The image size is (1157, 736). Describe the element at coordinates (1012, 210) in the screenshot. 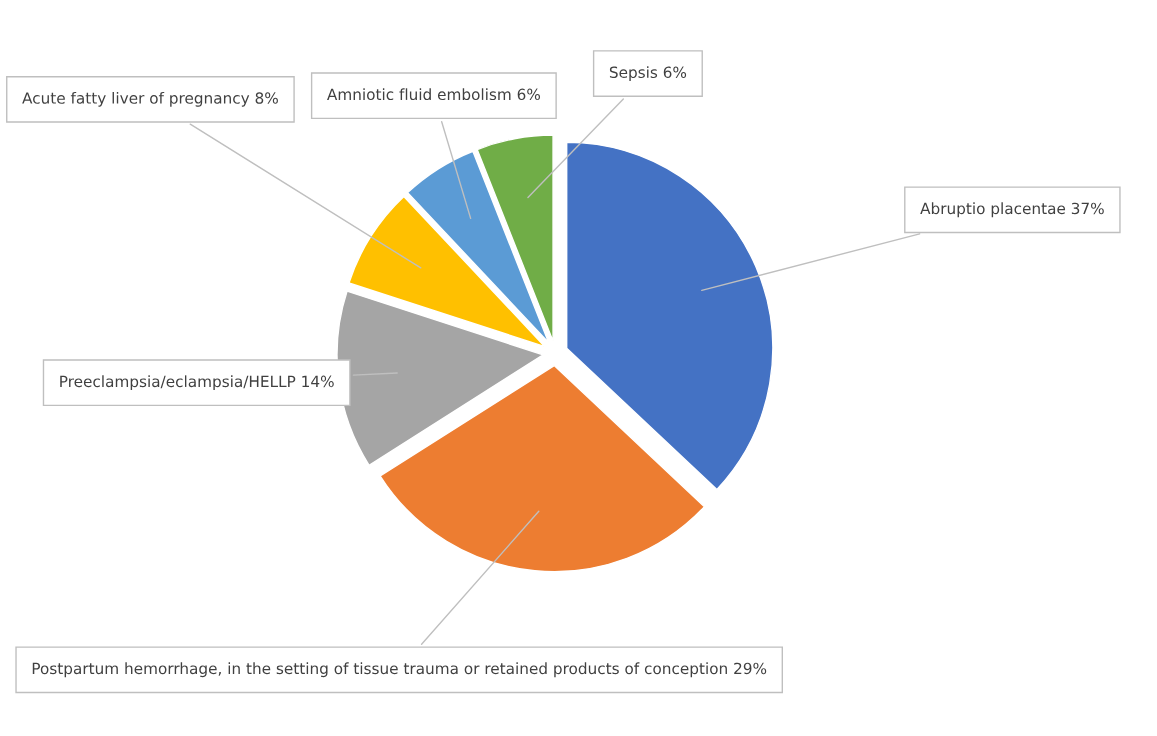

I see `slice-label: Abruptio placentae 37%` at that location.